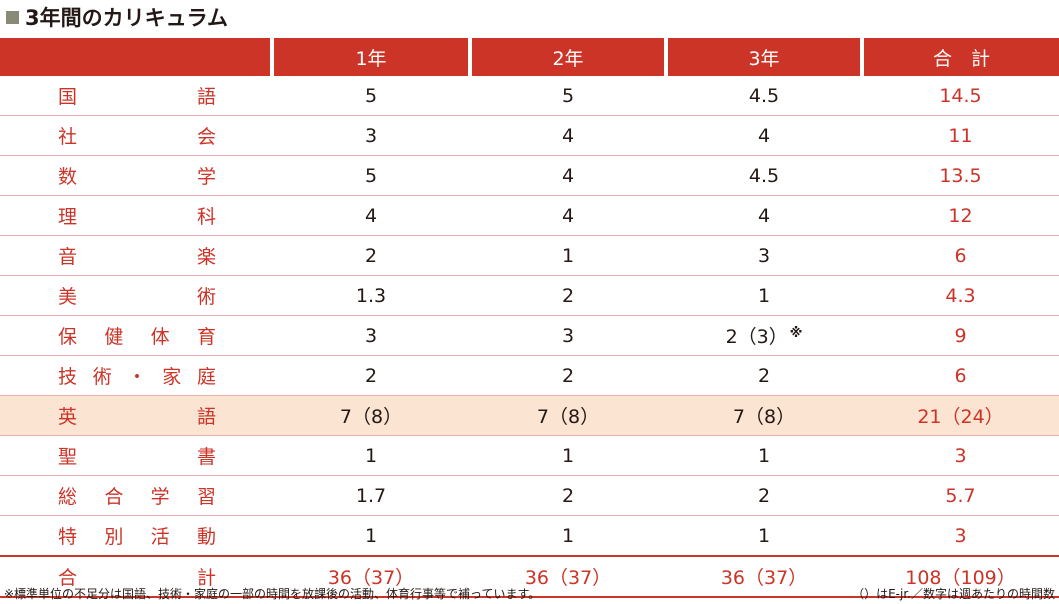 This screenshot has height=604, width=1059. I want to click on table-row: 数学 5 4 4.5 13.5, so click(529, 175).